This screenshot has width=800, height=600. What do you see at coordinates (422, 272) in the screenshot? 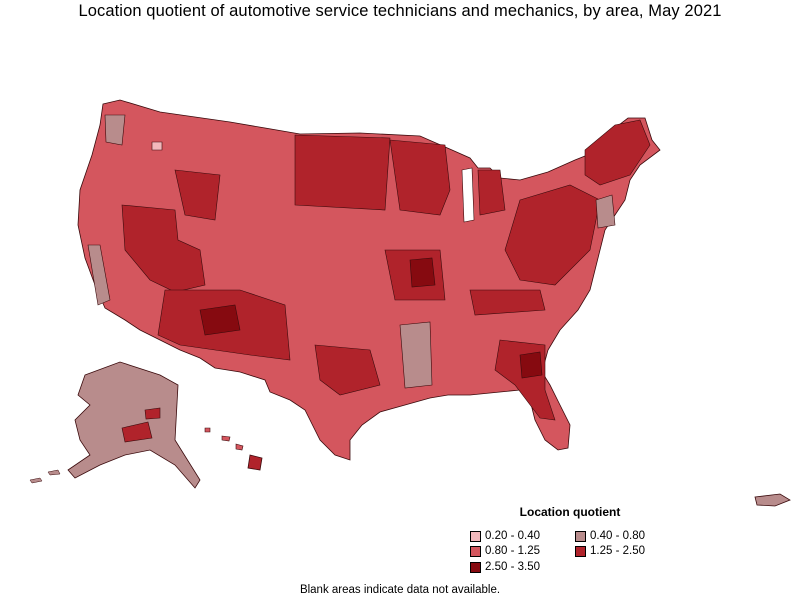
I see `region-darkest-midwest` at bounding box center [422, 272].